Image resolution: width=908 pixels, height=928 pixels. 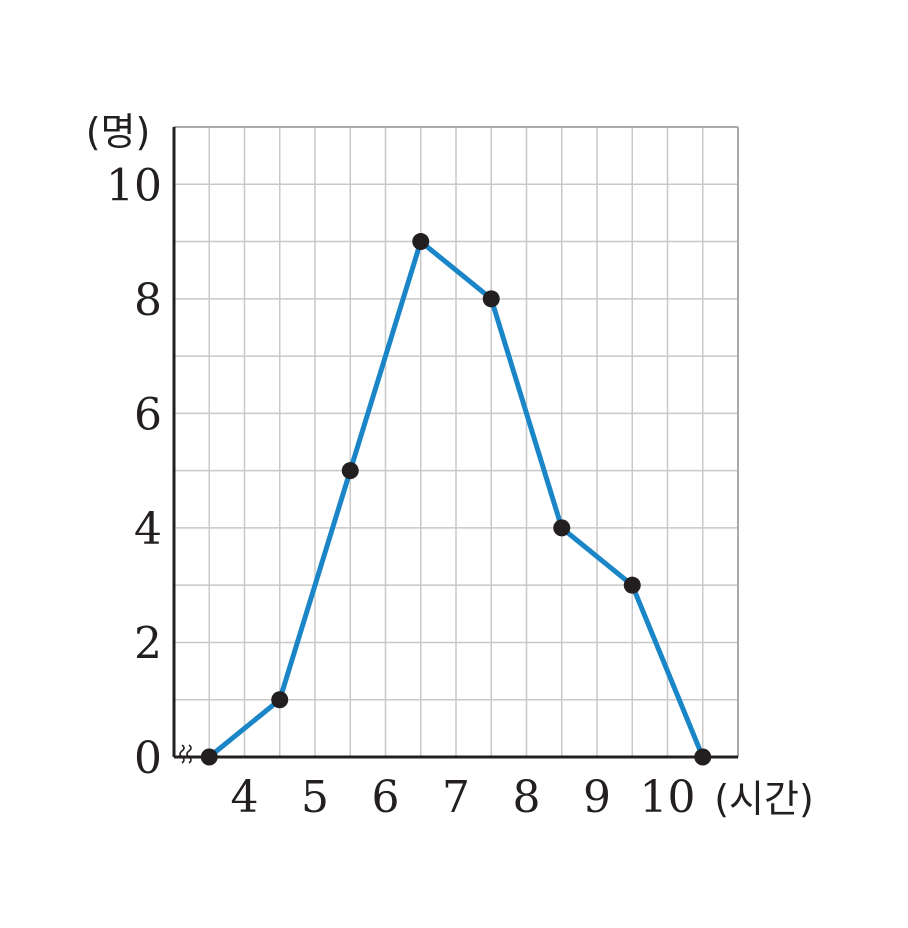 What do you see at coordinates (134, 185) in the screenshot?
I see `y-tick-label: 10` at bounding box center [134, 185].